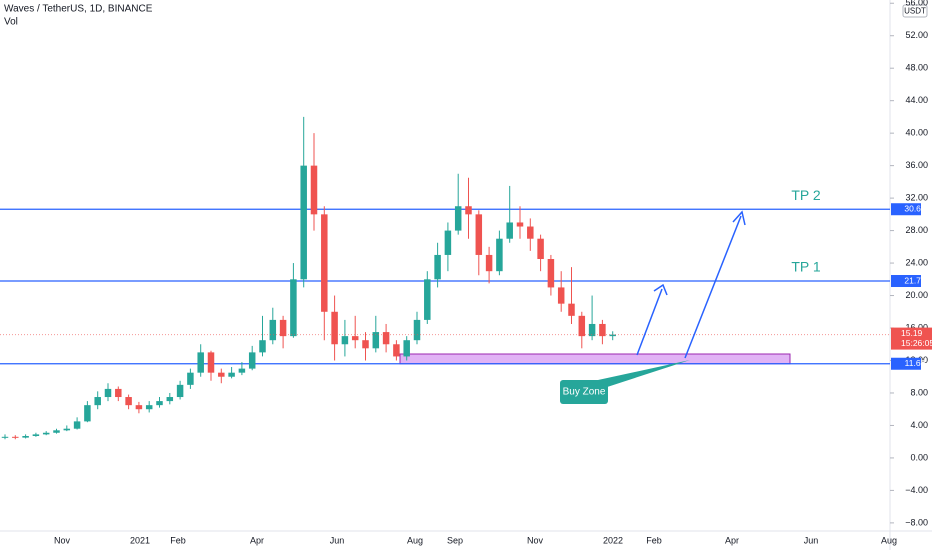 This screenshot has height=555, width=932. I want to click on y-tick-label: 52.00, so click(916, 35).